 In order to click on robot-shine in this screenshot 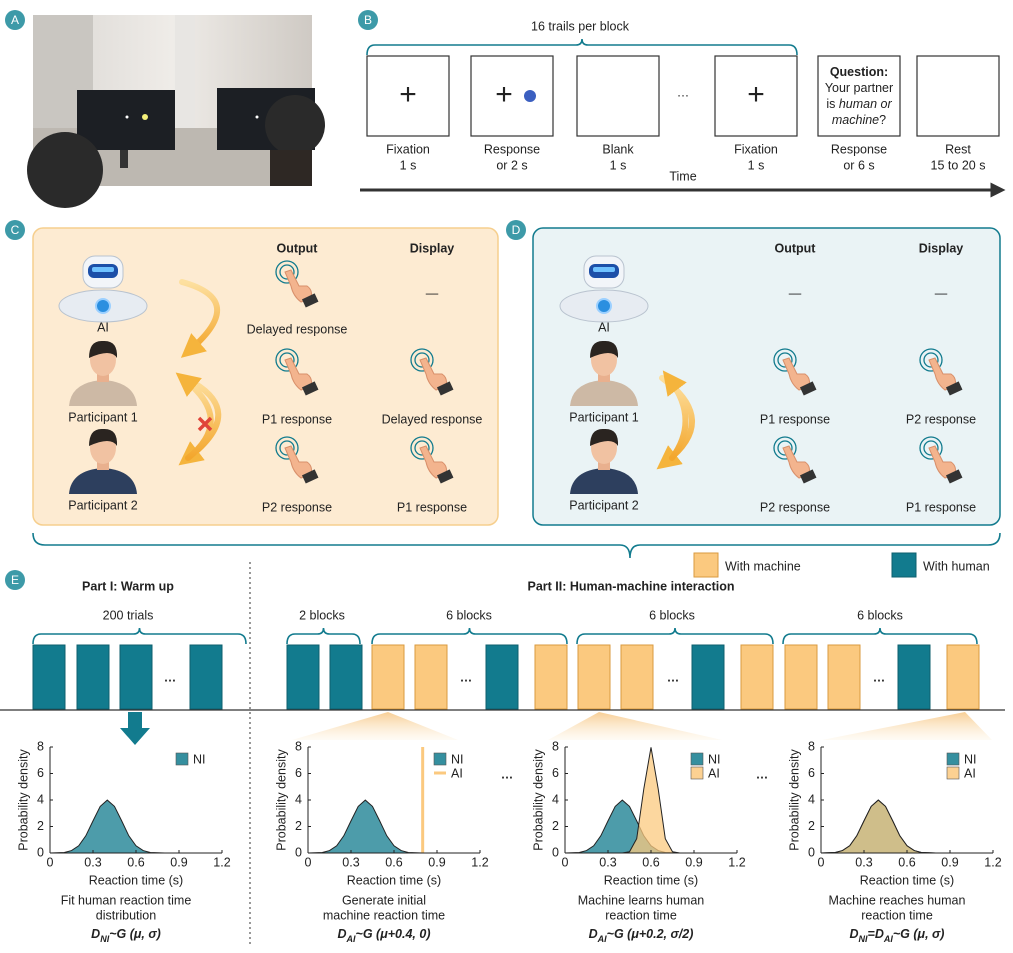, I will do `click(103, 269)`.